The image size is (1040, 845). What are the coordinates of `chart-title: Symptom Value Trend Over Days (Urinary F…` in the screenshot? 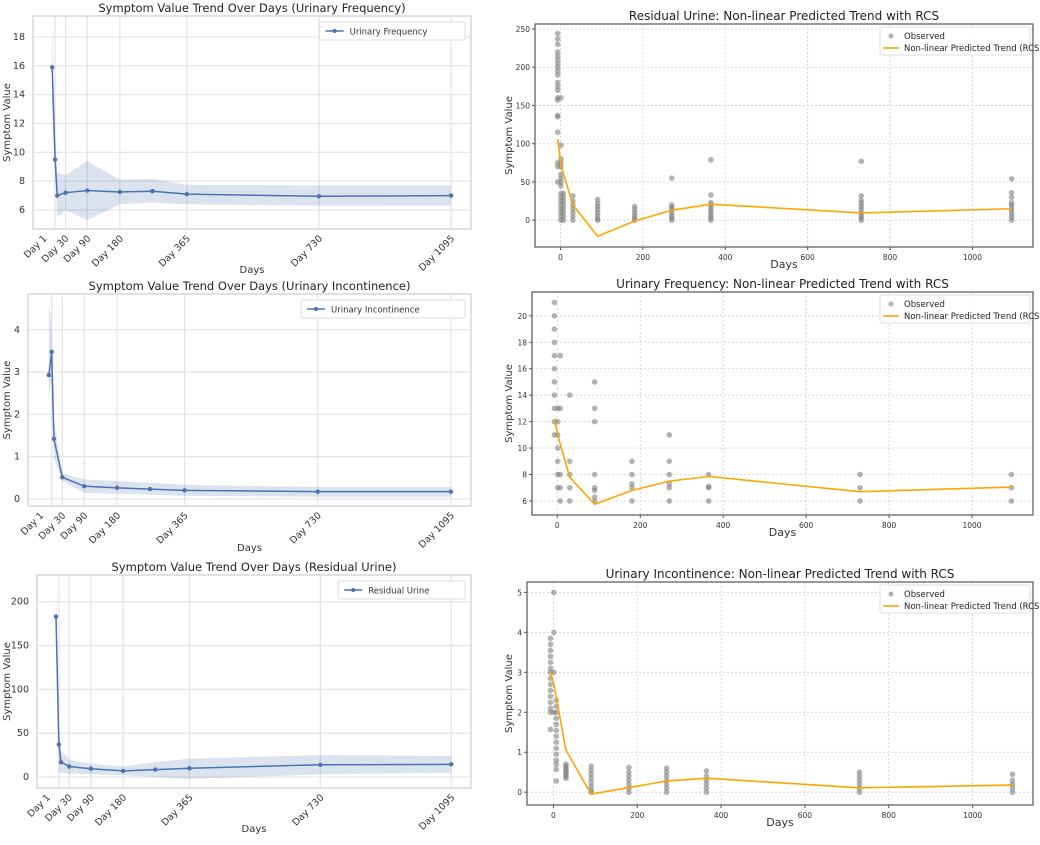 It's located at (251, 8).